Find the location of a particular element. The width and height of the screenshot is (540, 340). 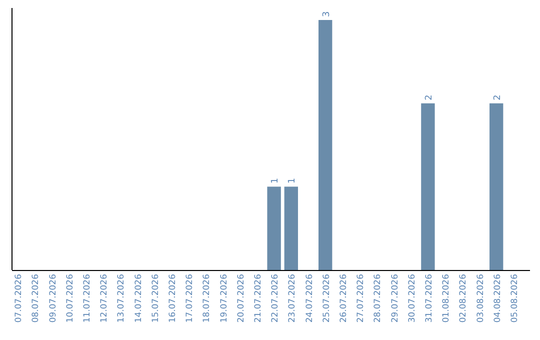

x-tick-label: 08.07.2026 is located at coordinates (36, 298).